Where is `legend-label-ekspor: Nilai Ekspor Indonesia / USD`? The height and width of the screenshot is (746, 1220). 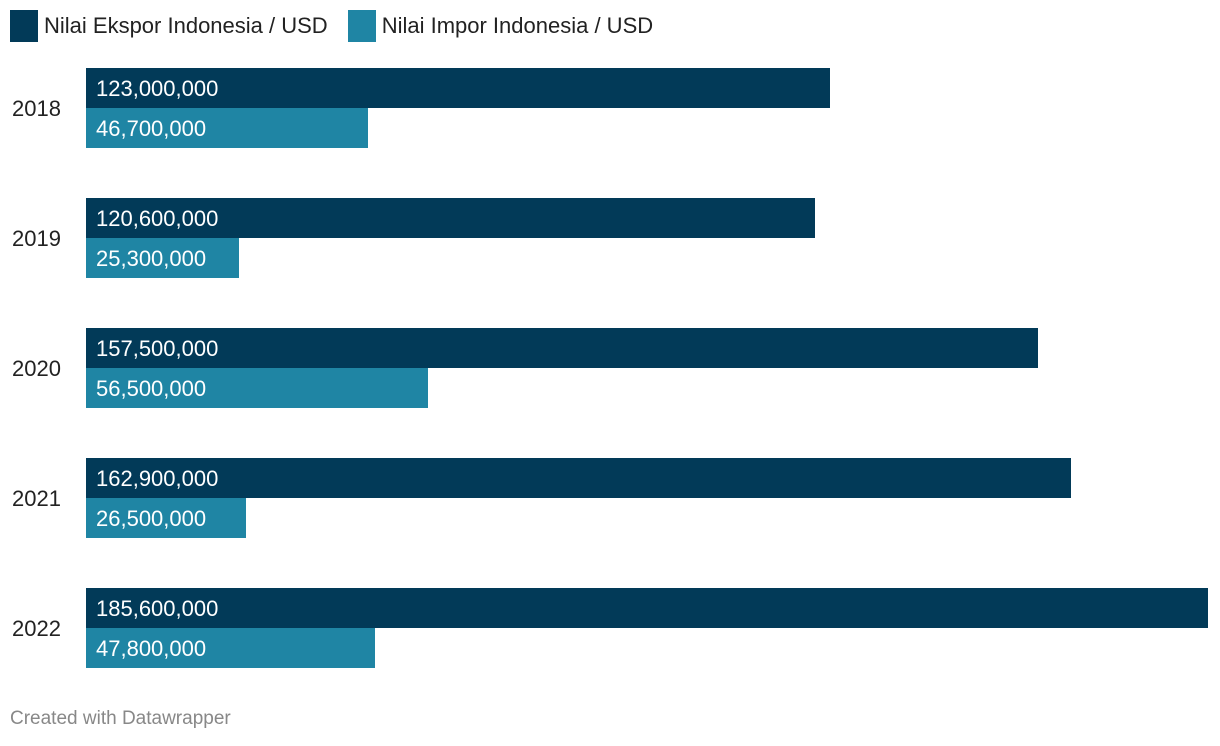 legend-label-ekspor: Nilai Ekspor Indonesia / USD is located at coordinates (186, 25).